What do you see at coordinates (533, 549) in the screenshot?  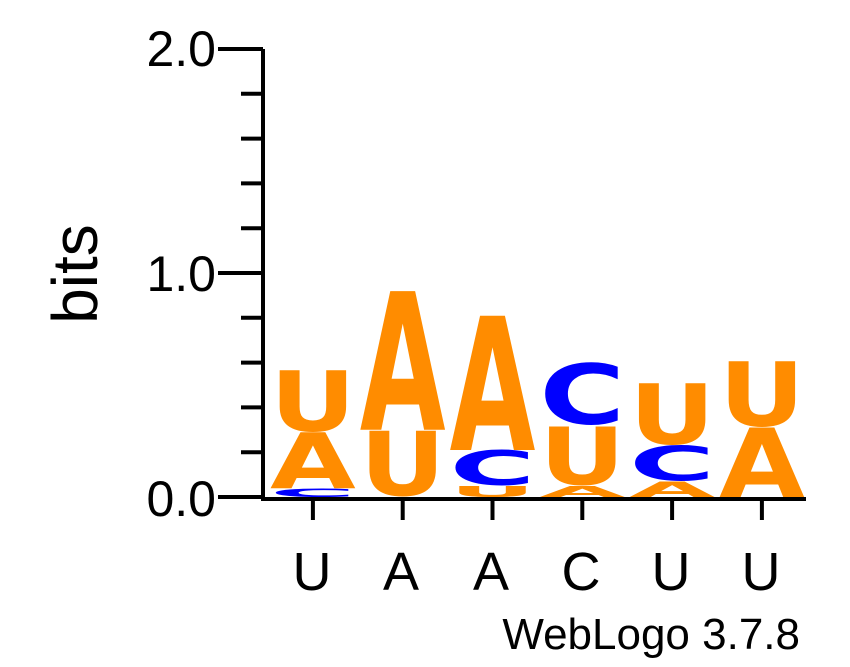 I see `x-axis: U A A C U U` at bounding box center [533, 549].